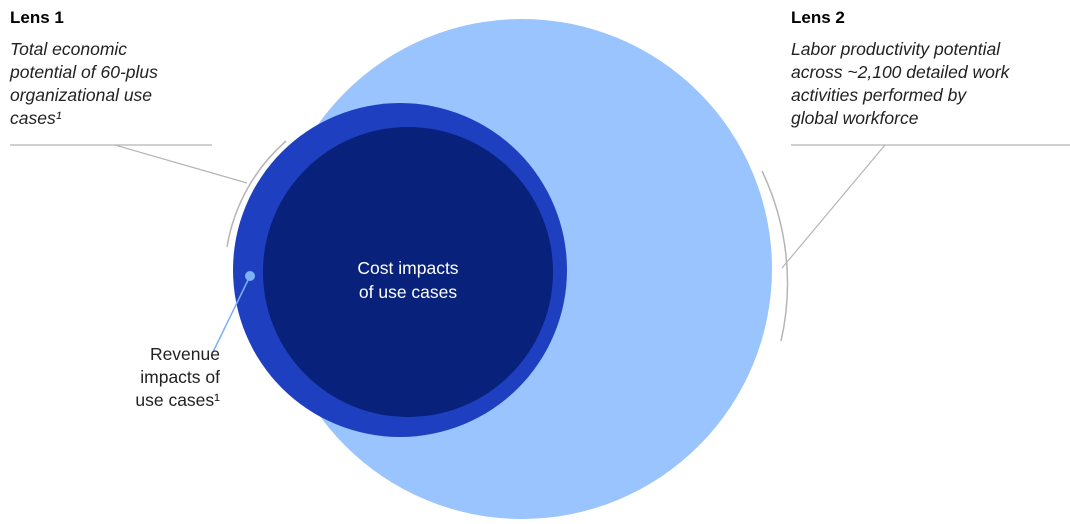  What do you see at coordinates (879, 95) in the screenshot?
I see `lens2-description-line: activities performed by` at bounding box center [879, 95].